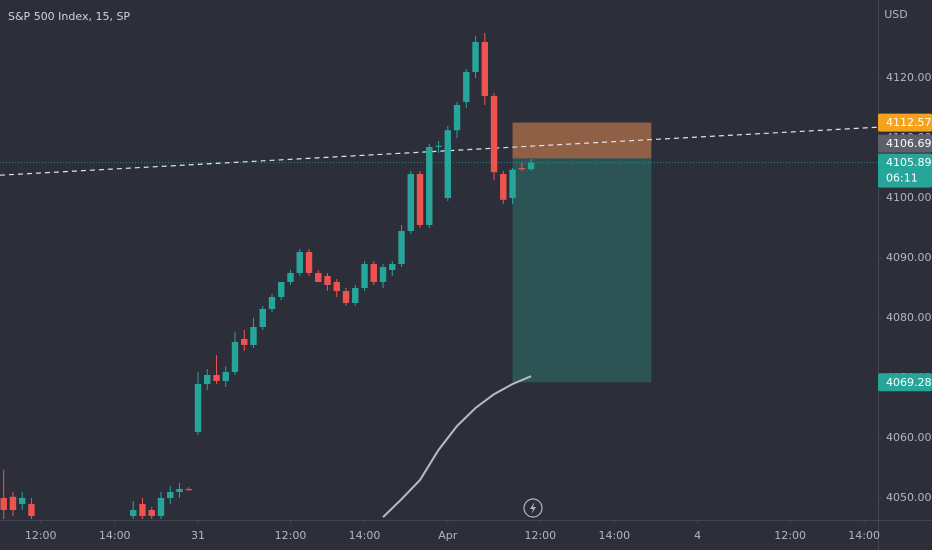 The width and height of the screenshot is (932, 550). Describe the element at coordinates (909, 122) in the screenshot. I see `price-label: 4112.57` at that location.